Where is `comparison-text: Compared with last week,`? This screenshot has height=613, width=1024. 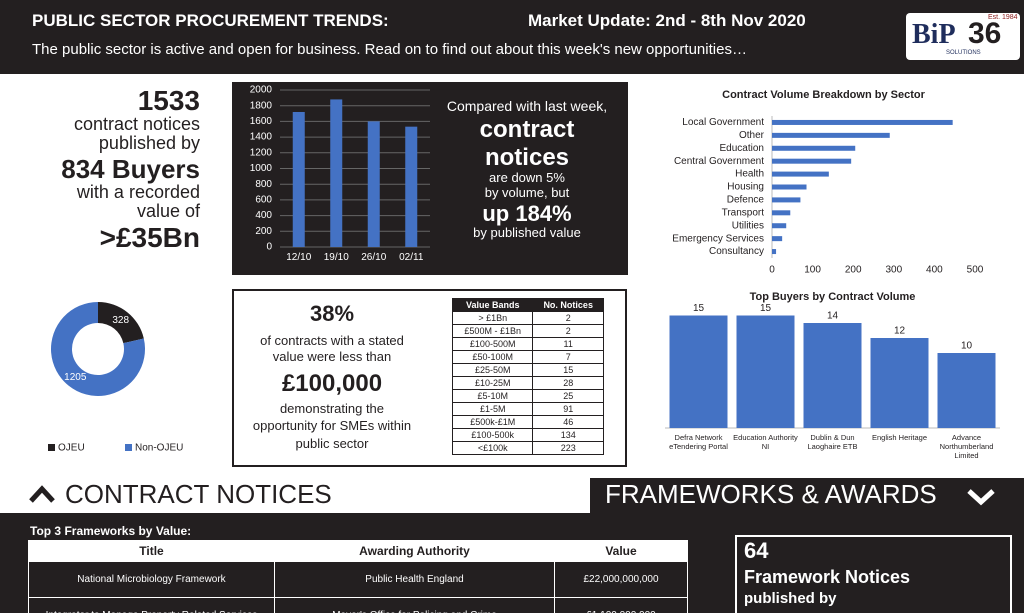
comparison-text: Compared with last week, is located at coordinates (527, 106).